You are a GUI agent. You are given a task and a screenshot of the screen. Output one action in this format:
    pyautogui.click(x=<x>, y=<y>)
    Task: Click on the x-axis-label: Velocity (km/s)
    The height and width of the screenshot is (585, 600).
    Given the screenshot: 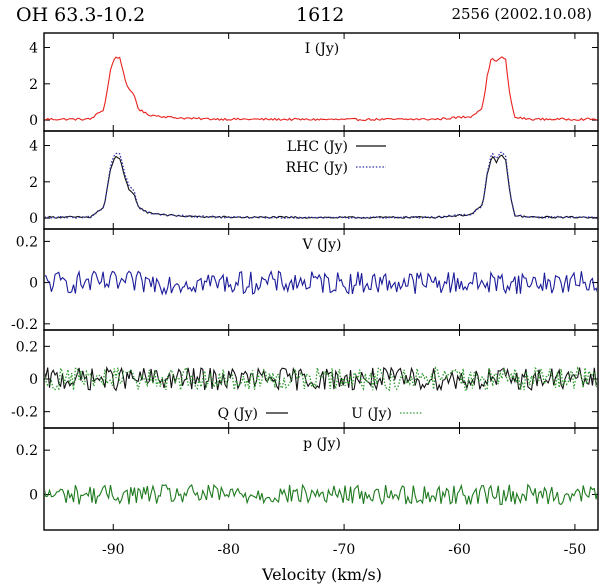 What is the action you would take?
    pyautogui.click(x=321, y=574)
    